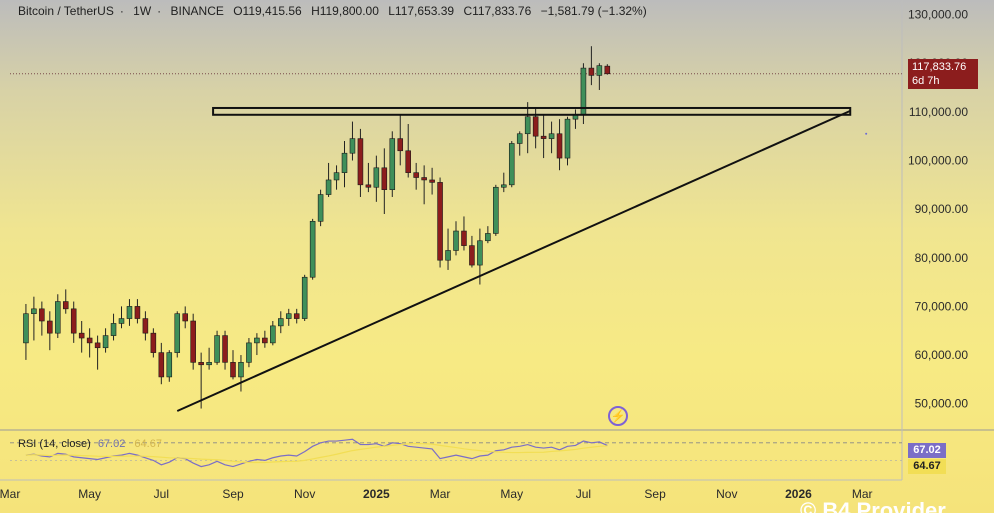  What do you see at coordinates (927, 450) in the screenshot?
I see `rsi-value-tag: 67.02` at bounding box center [927, 450].